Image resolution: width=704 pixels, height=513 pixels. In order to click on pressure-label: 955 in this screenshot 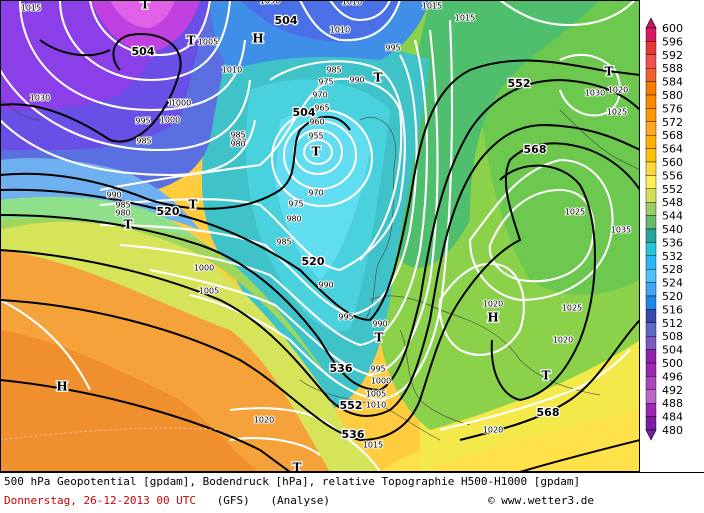, I will do `click(315, 136)`.